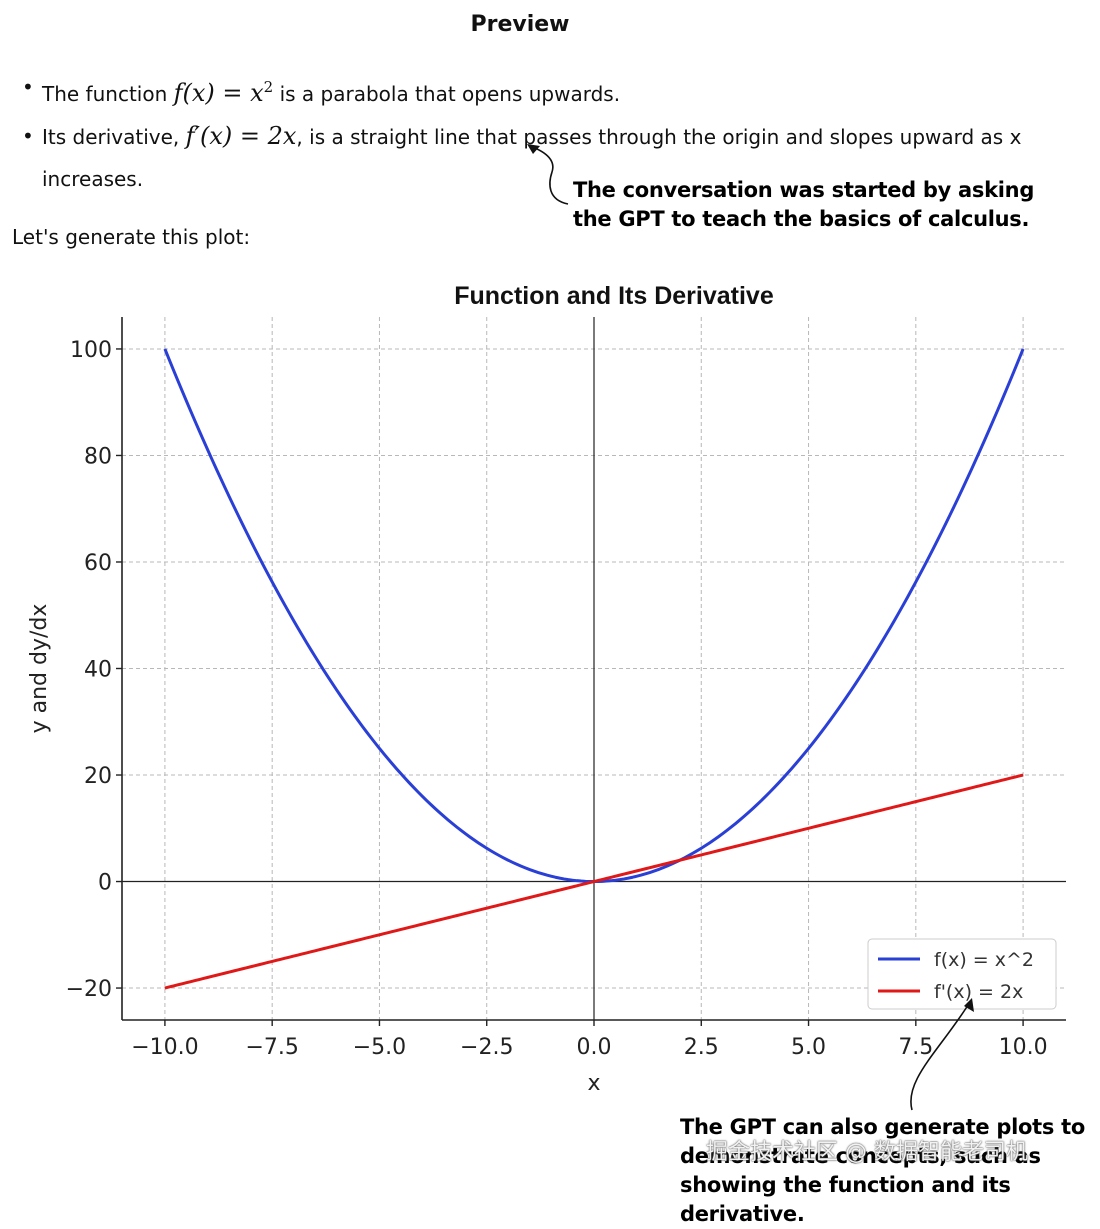 The width and height of the screenshot is (1100, 1229). What do you see at coordinates (98, 776) in the screenshot?
I see `y-tick-label: 20` at bounding box center [98, 776].